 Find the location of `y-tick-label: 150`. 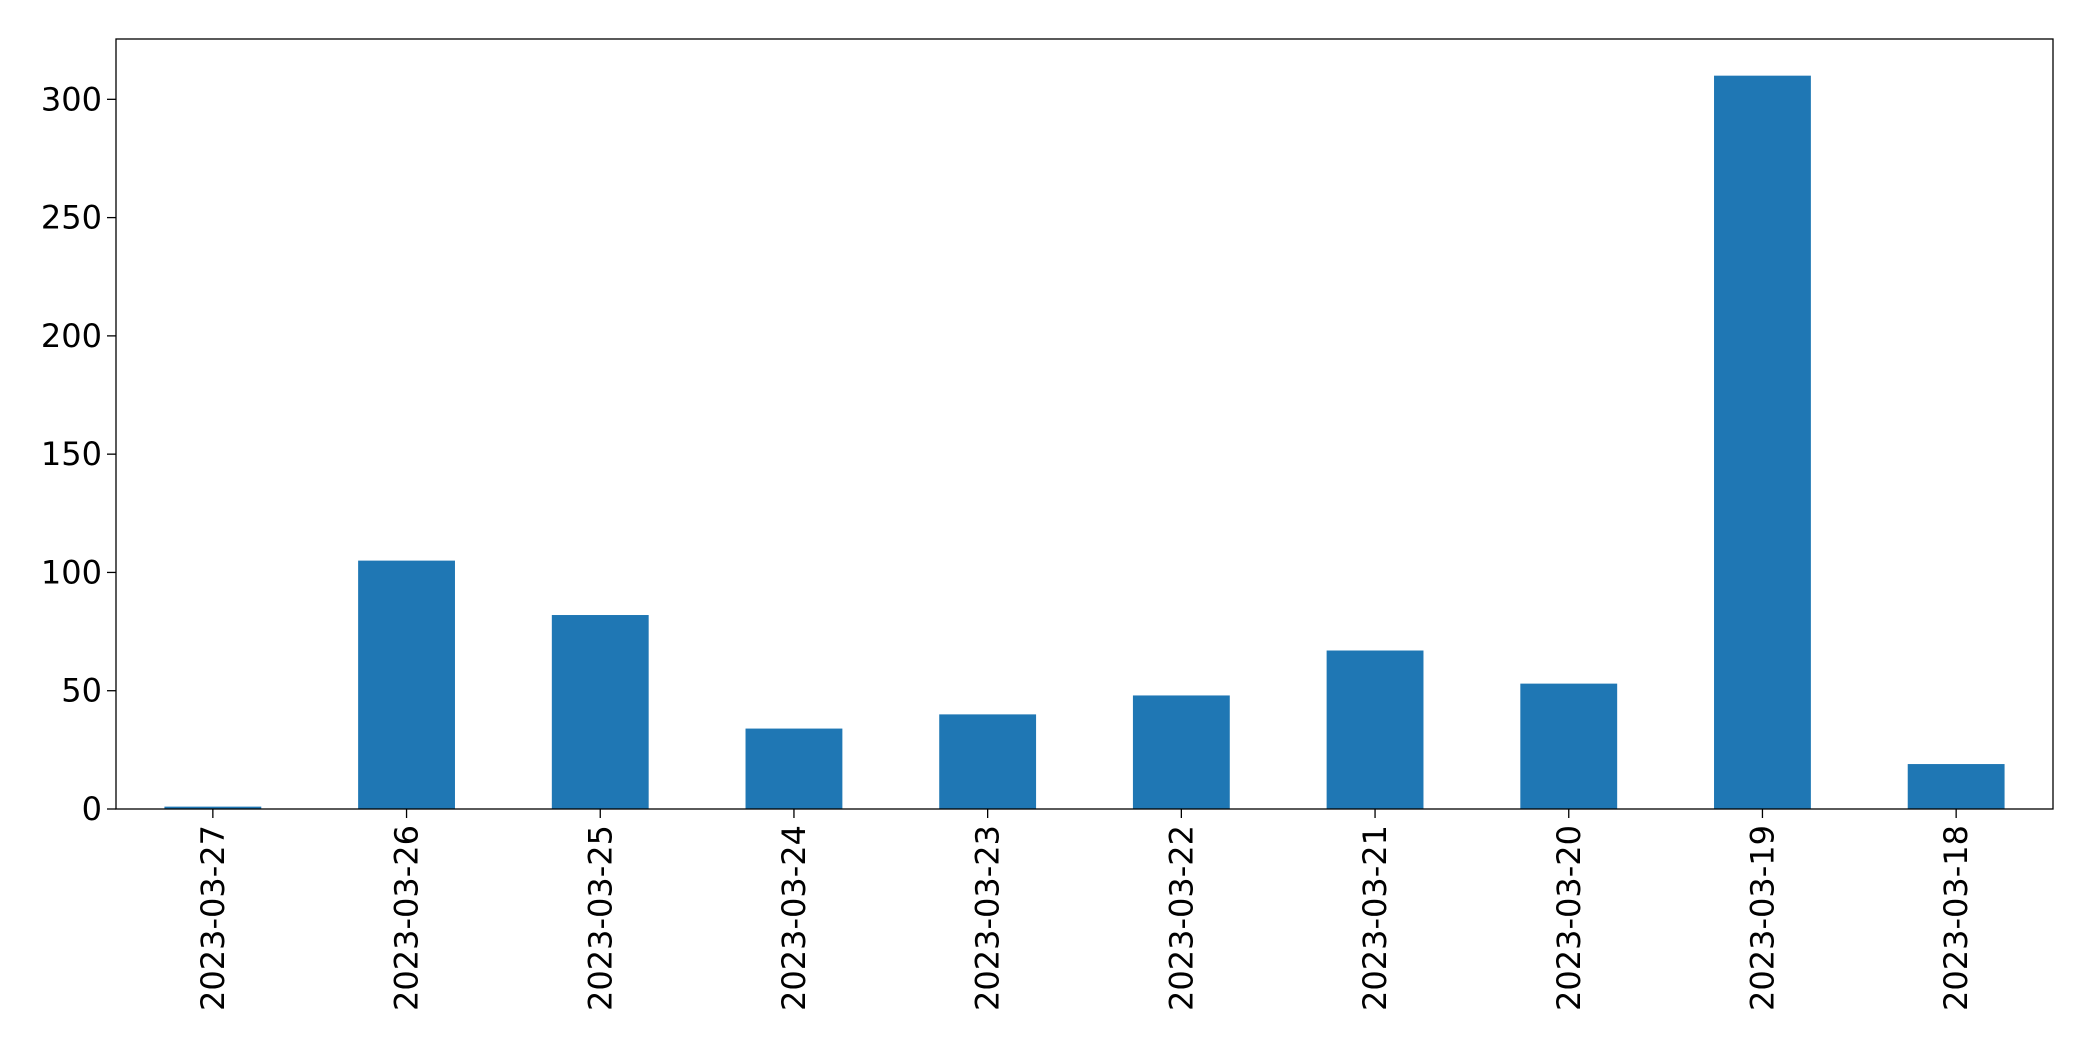

y-tick-label: 150 is located at coordinates (71, 454).